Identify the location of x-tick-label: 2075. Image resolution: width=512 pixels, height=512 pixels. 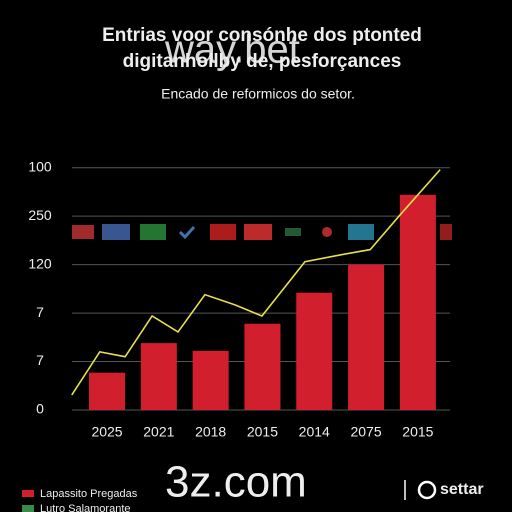
(365, 432).